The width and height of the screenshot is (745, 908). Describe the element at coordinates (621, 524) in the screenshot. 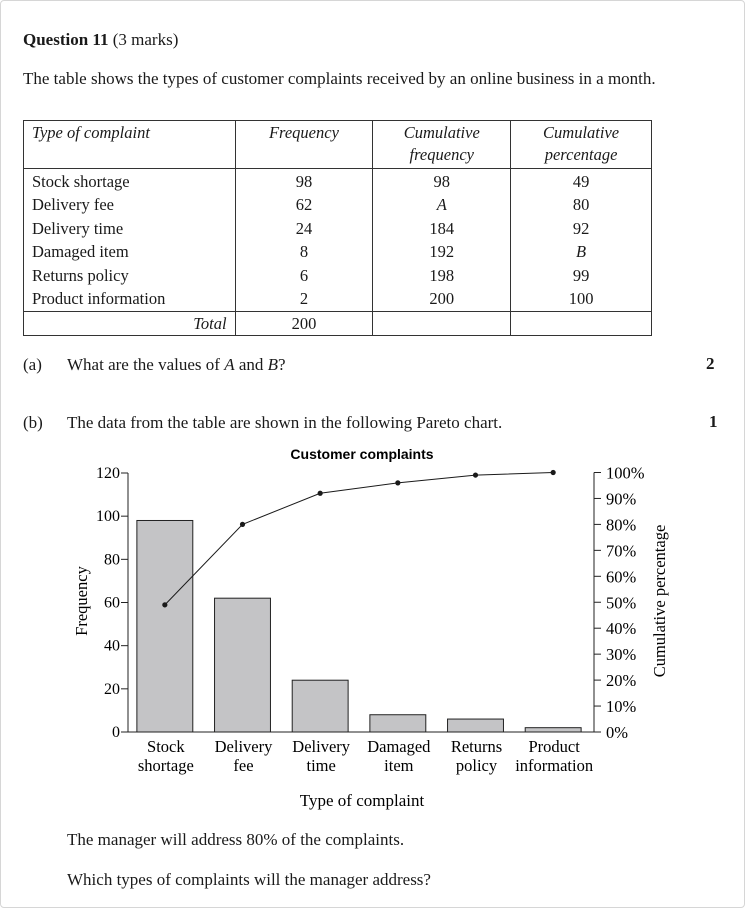

I see `y2-tick-label: 80%` at that location.